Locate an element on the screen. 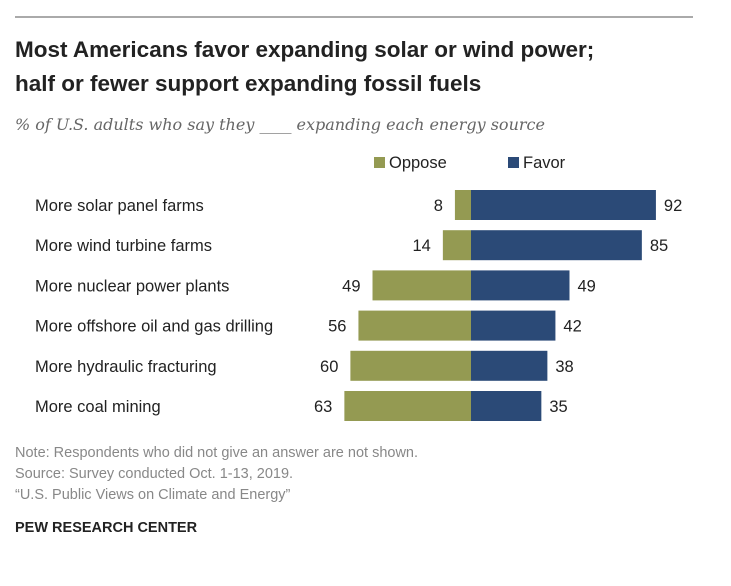  category-label: More solar panel farms is located at coordinates (119, 206).